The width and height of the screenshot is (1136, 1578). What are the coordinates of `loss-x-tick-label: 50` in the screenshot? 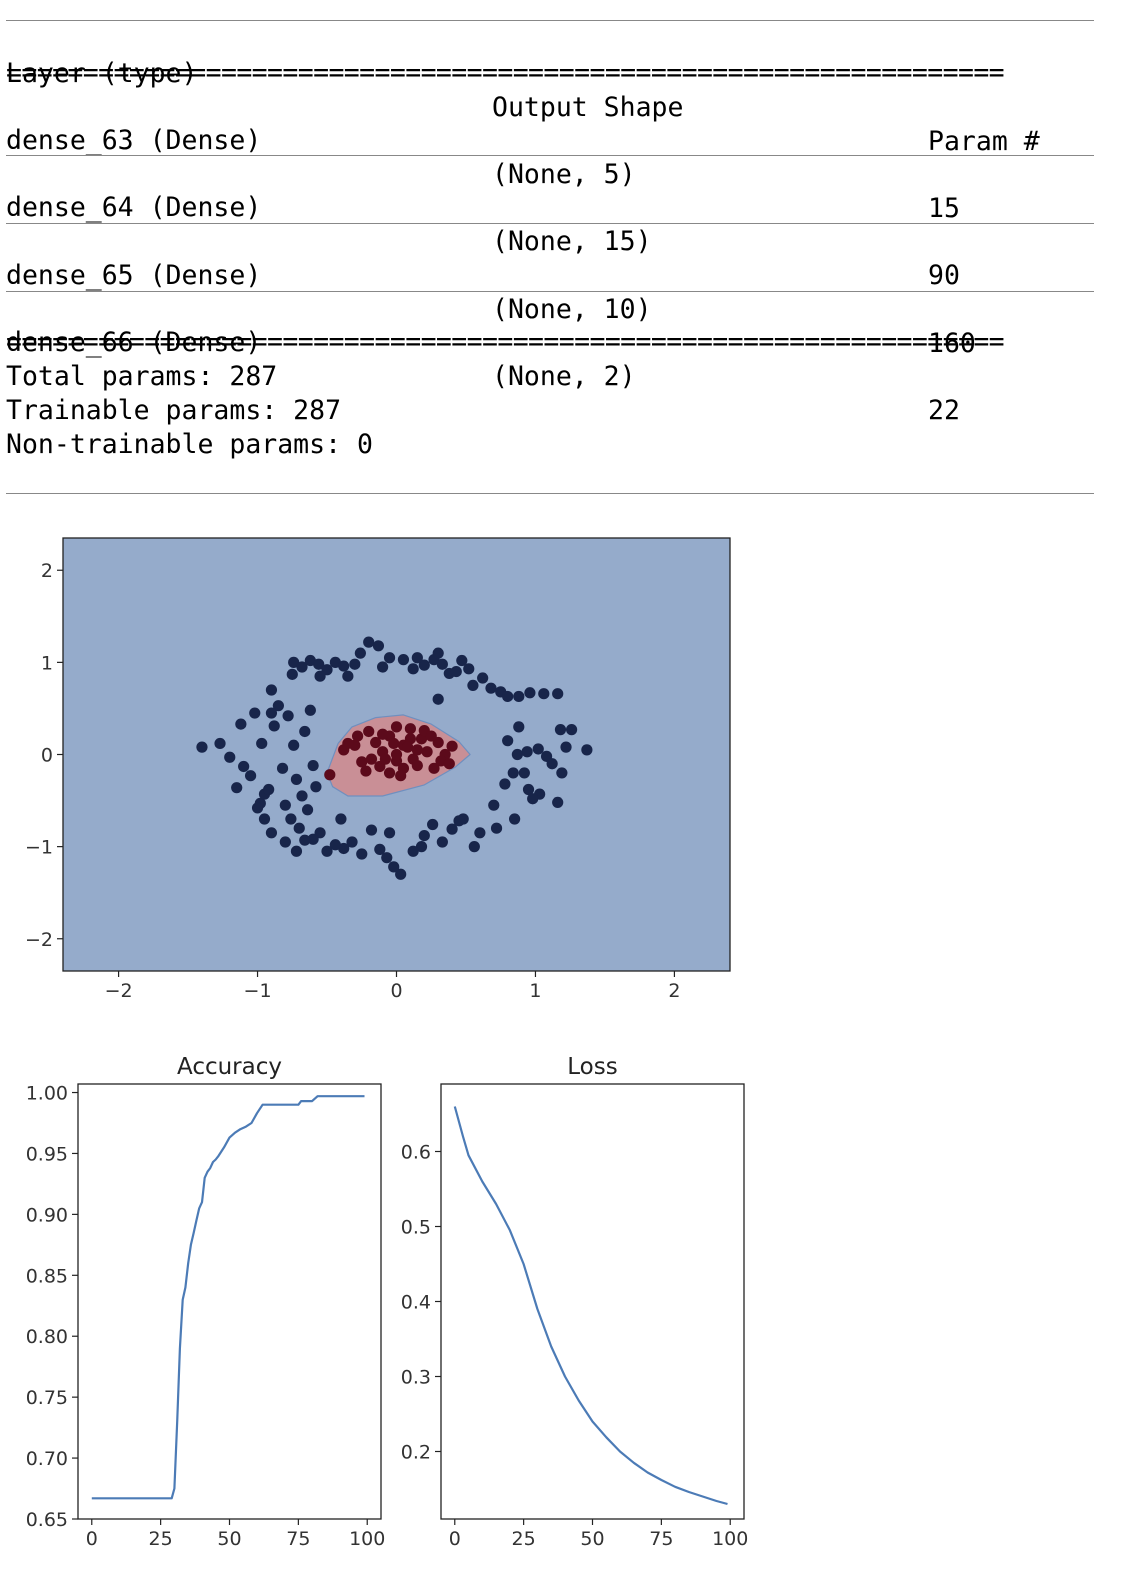 It's located at (592, 1539).